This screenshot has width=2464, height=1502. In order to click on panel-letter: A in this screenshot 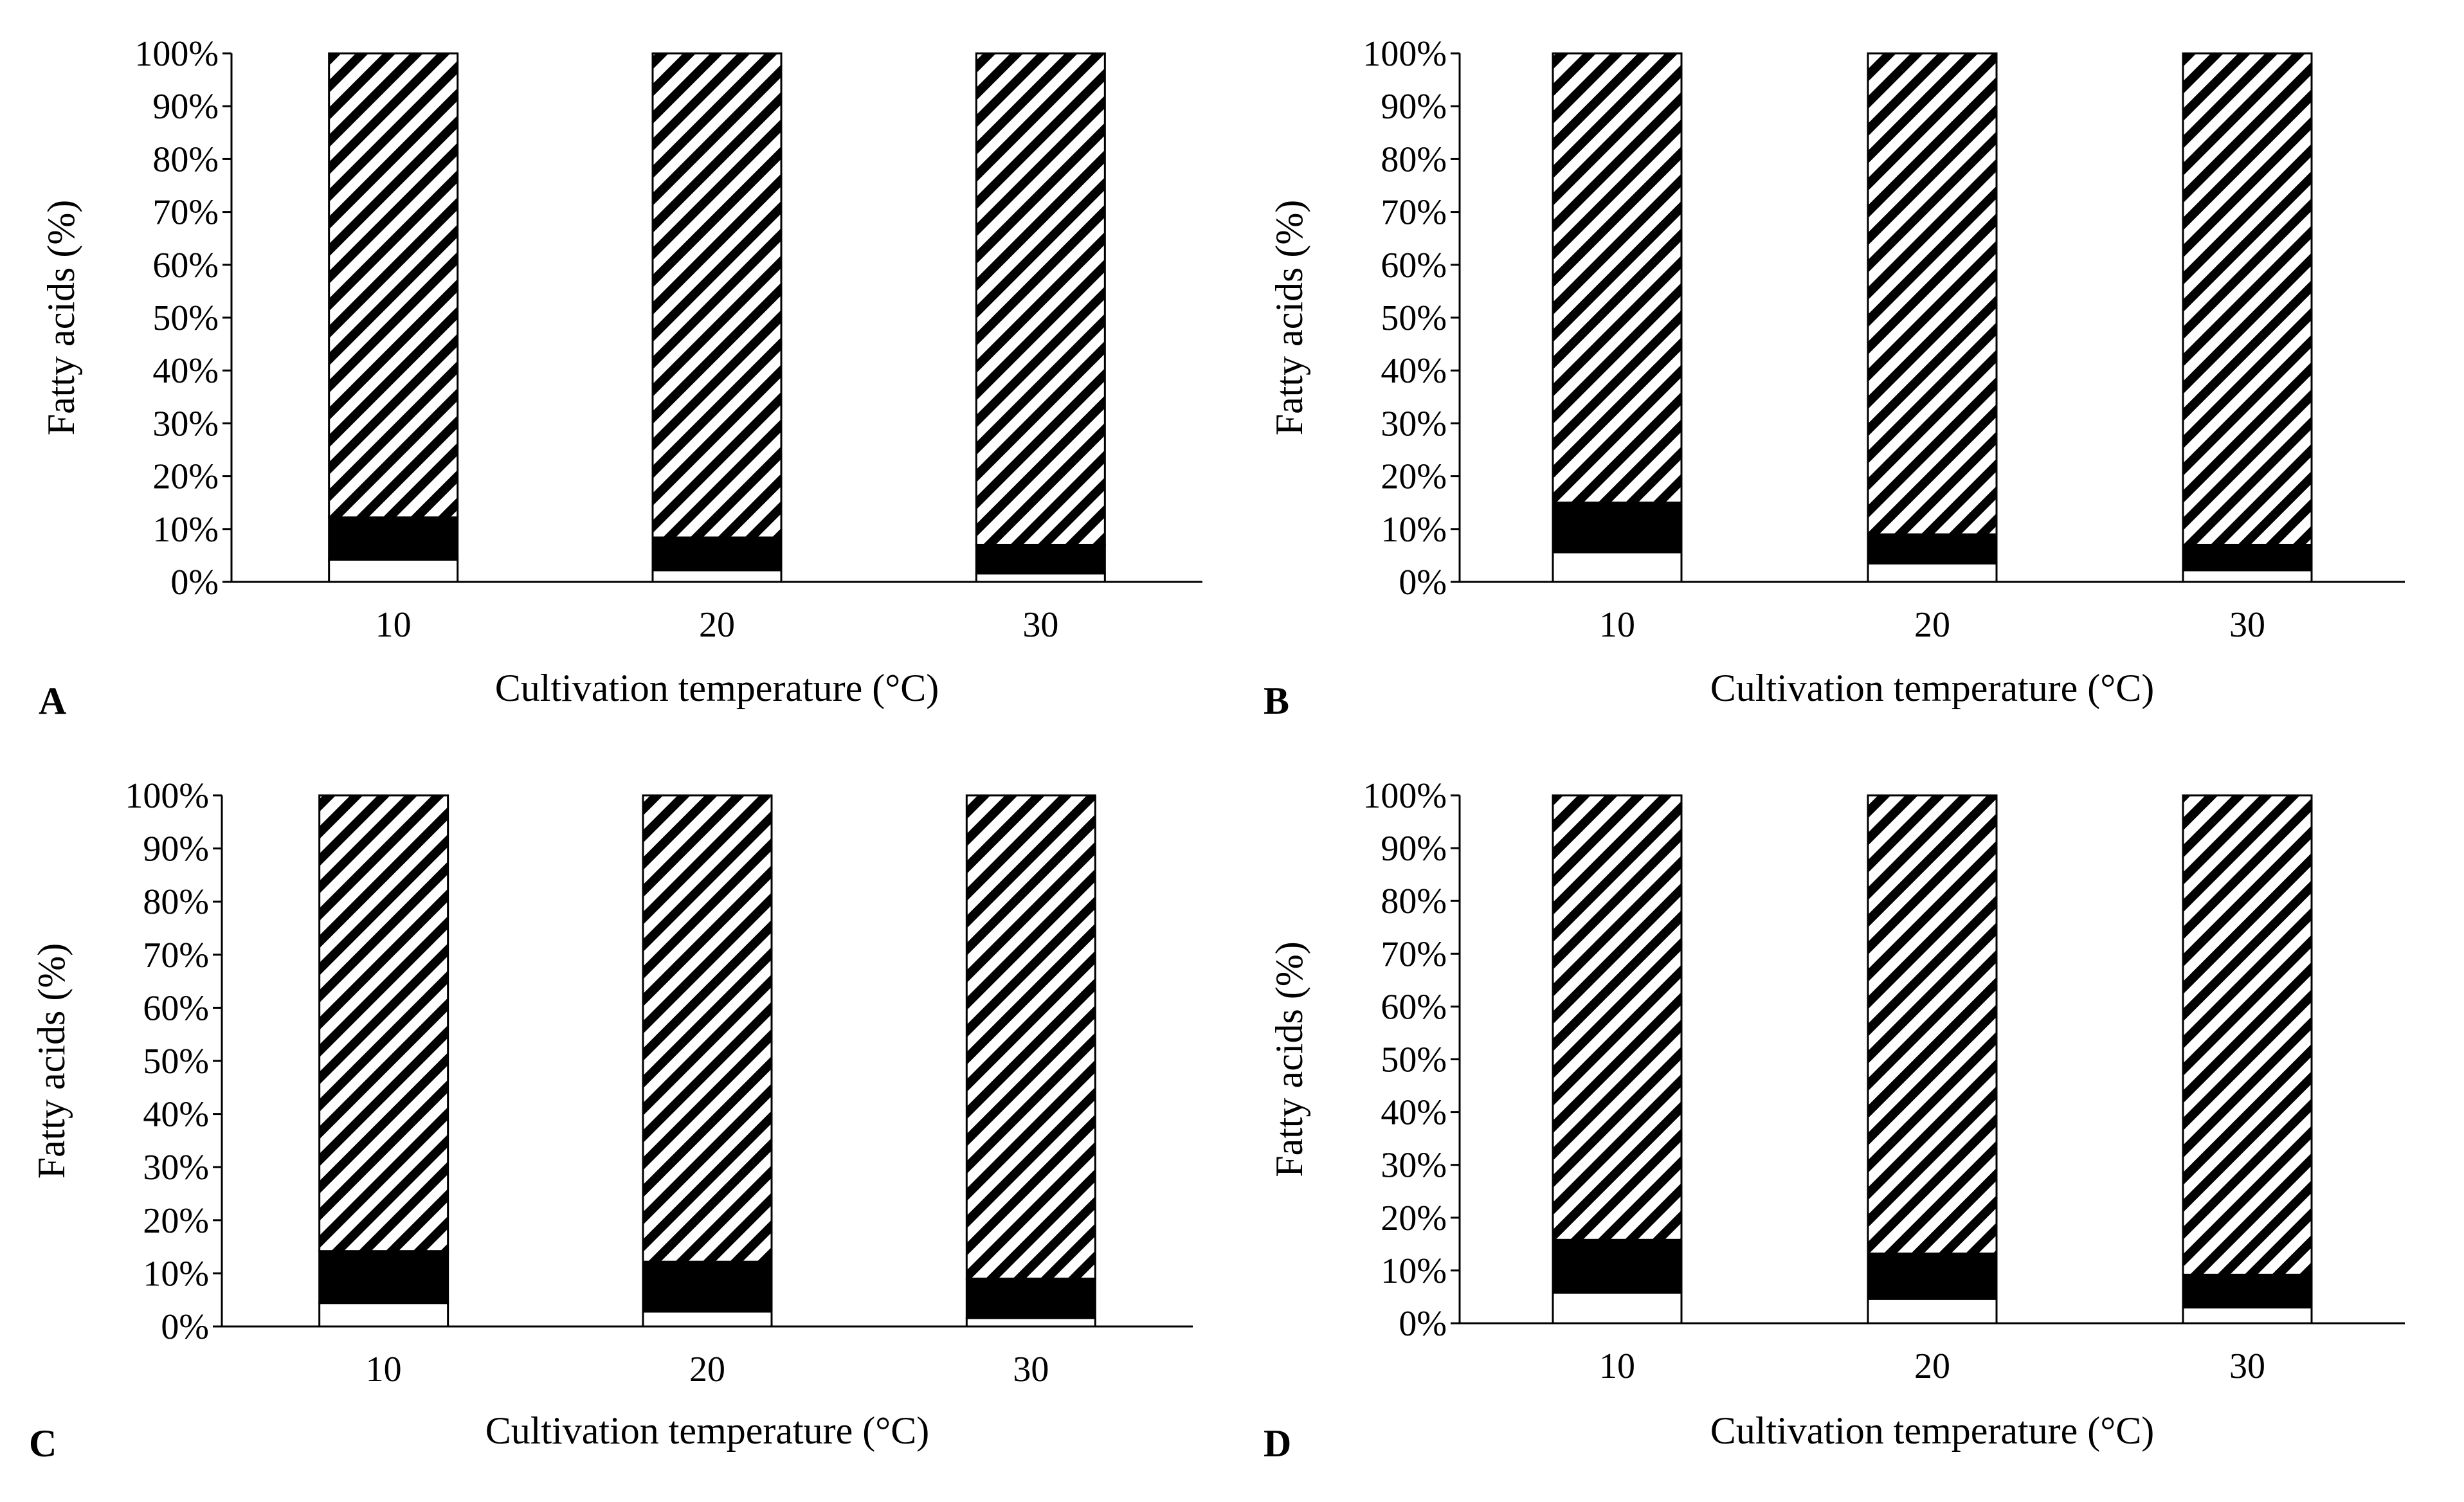, I will do `click(52, 701)`.